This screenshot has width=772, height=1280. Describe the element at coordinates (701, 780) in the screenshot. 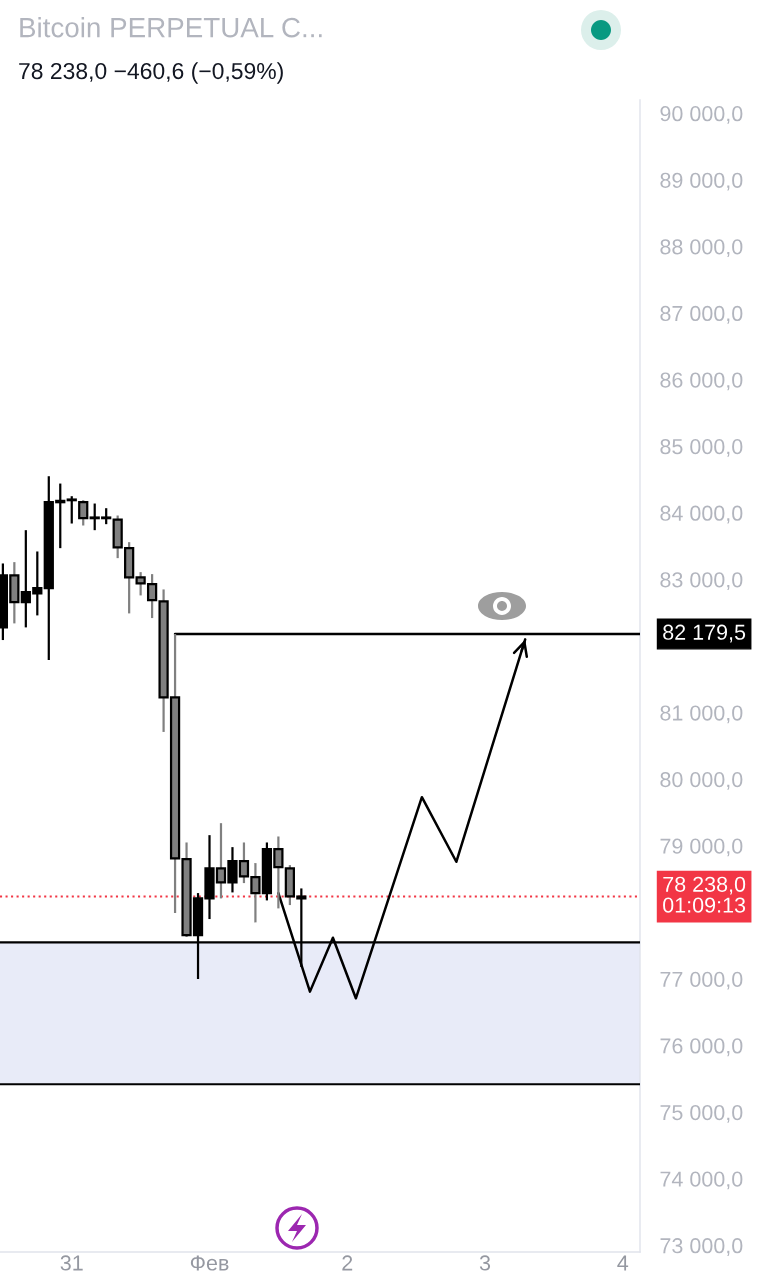

I see `y-tick-label: 80 000,0` at that location.